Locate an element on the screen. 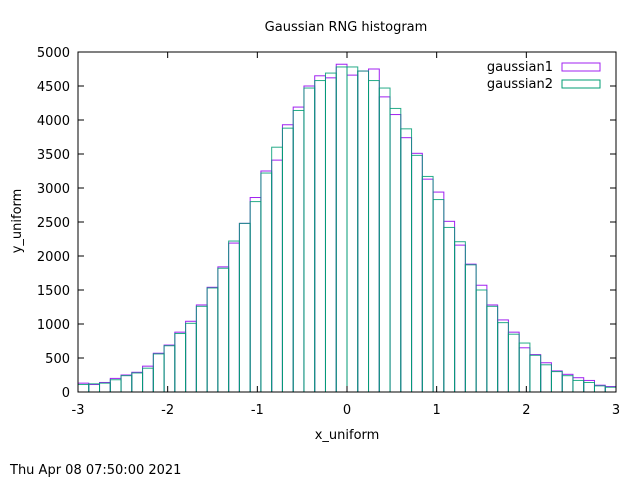 The image size is (640, 480). y-tick-label: 3500 is located at coordinates (53, 155).